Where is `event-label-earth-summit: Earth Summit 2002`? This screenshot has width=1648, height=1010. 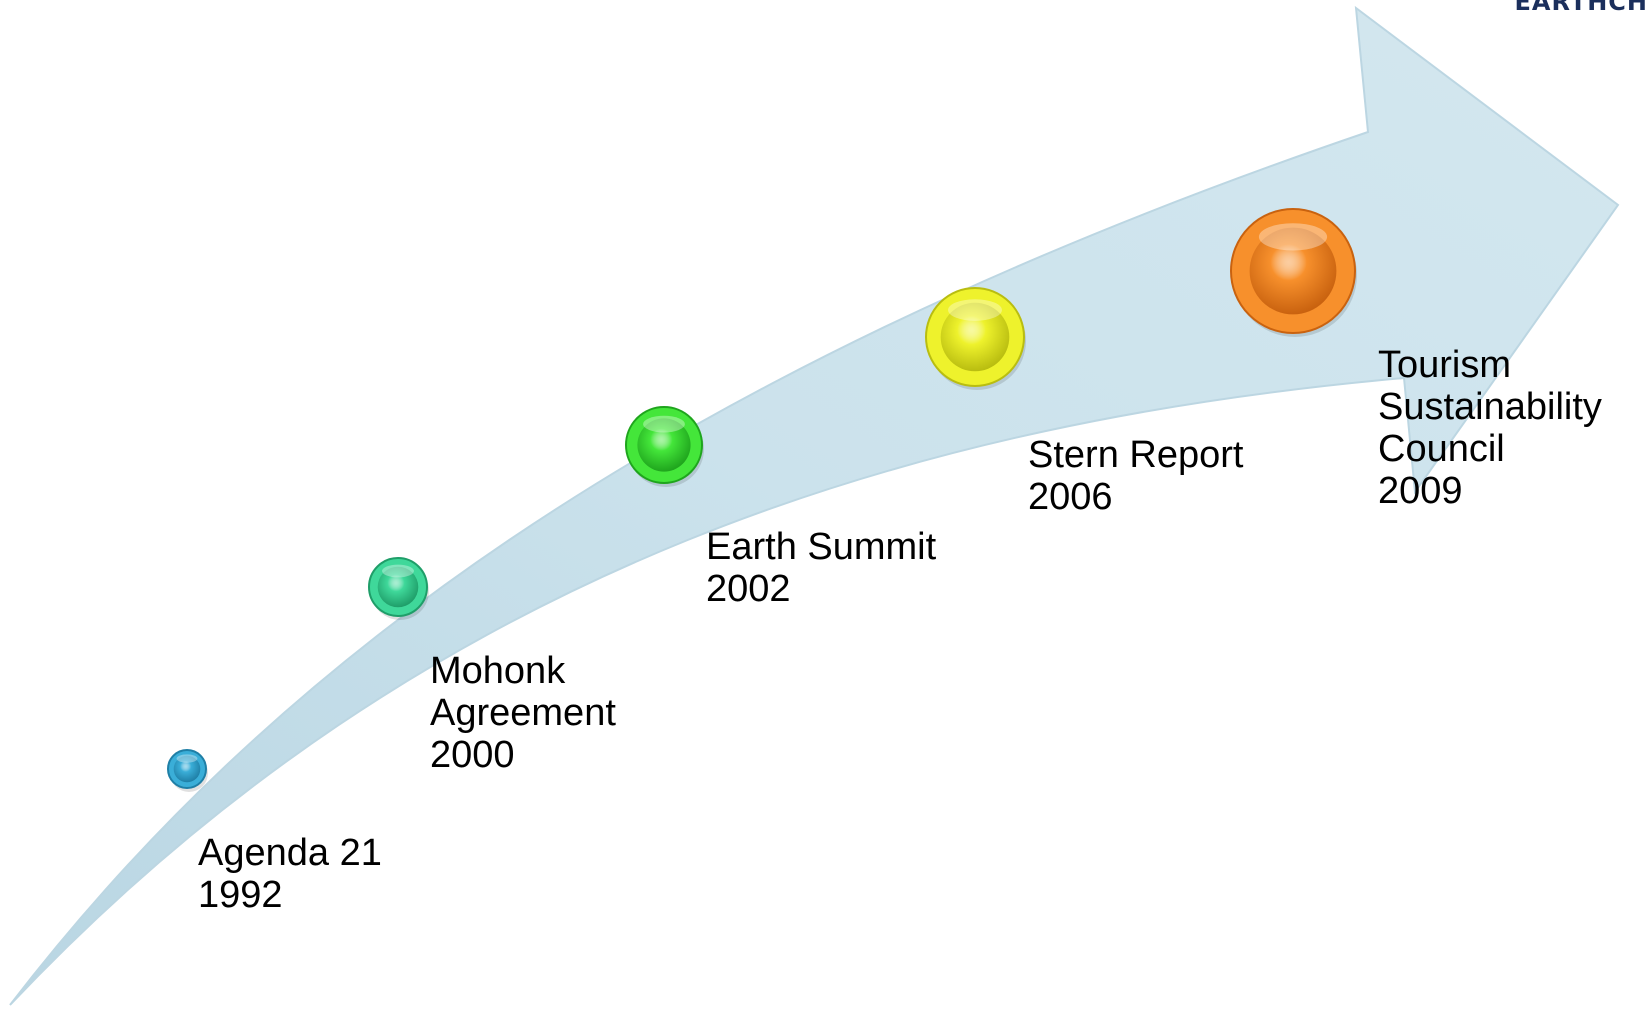 event-label-earth-summit: Earth Summit 2002 is located at coordinates (821, 568).